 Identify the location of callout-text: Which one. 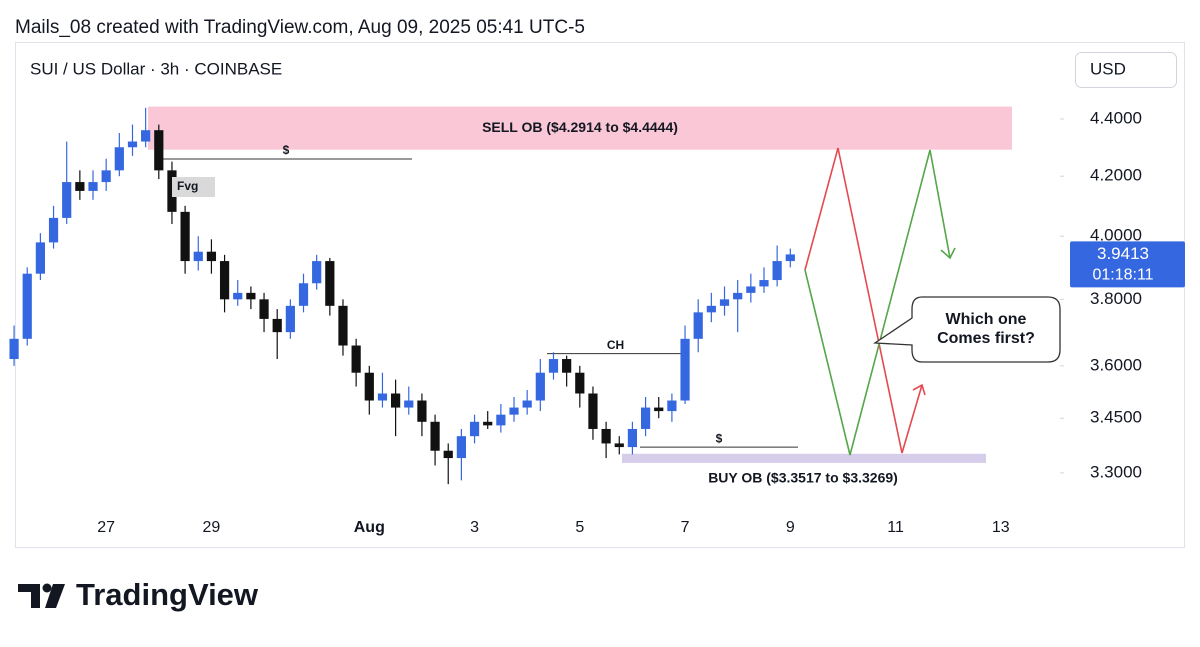
(986, 319).